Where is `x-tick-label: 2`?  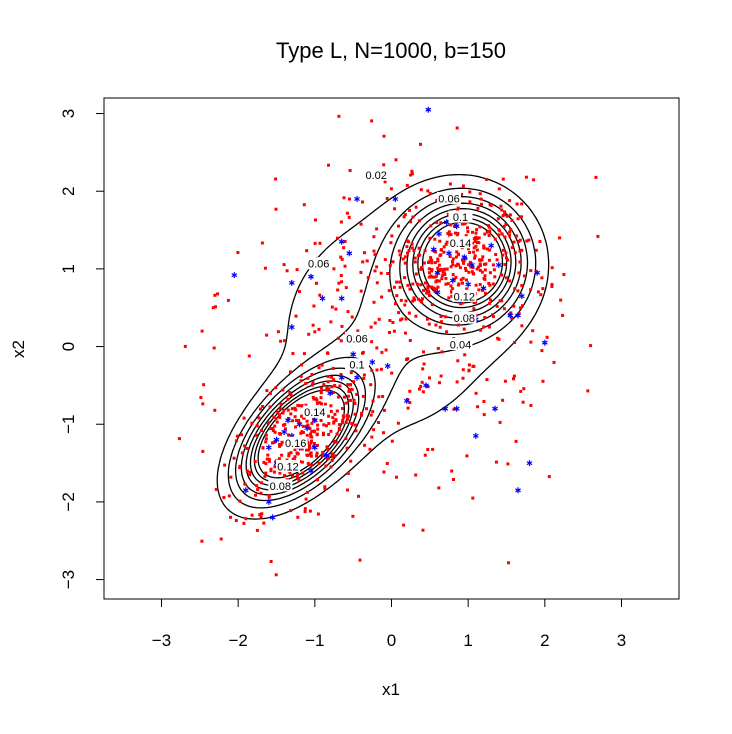 x-tick-label: 2 is located at coordinates (544, 640).